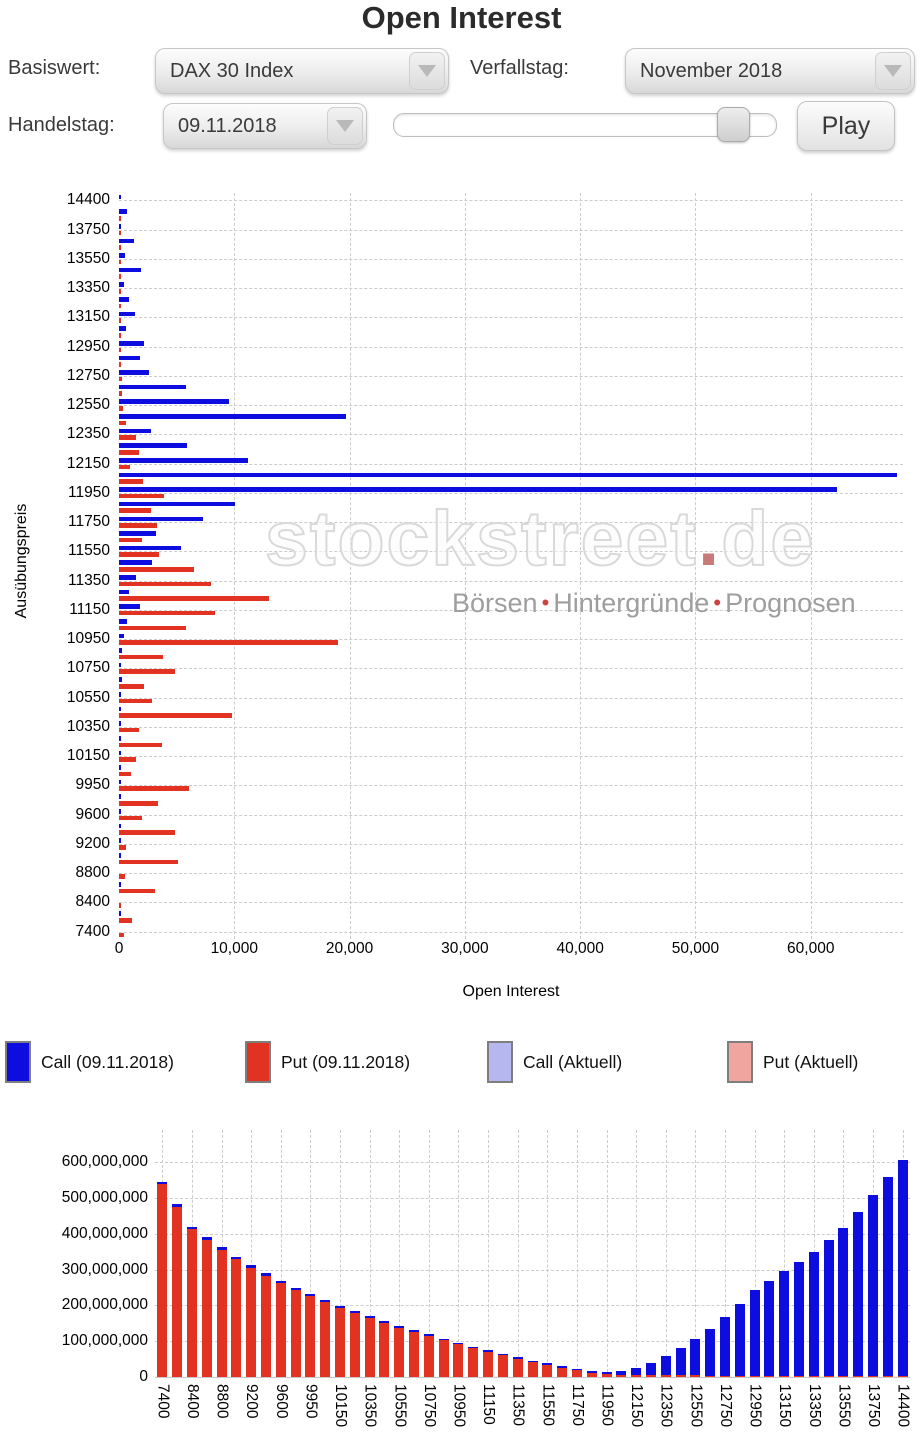 This screenshot has width=923, height=1447. Describe the element at coordinates (585, 125) in the screenshot. I see `date-slider-track` at that location.